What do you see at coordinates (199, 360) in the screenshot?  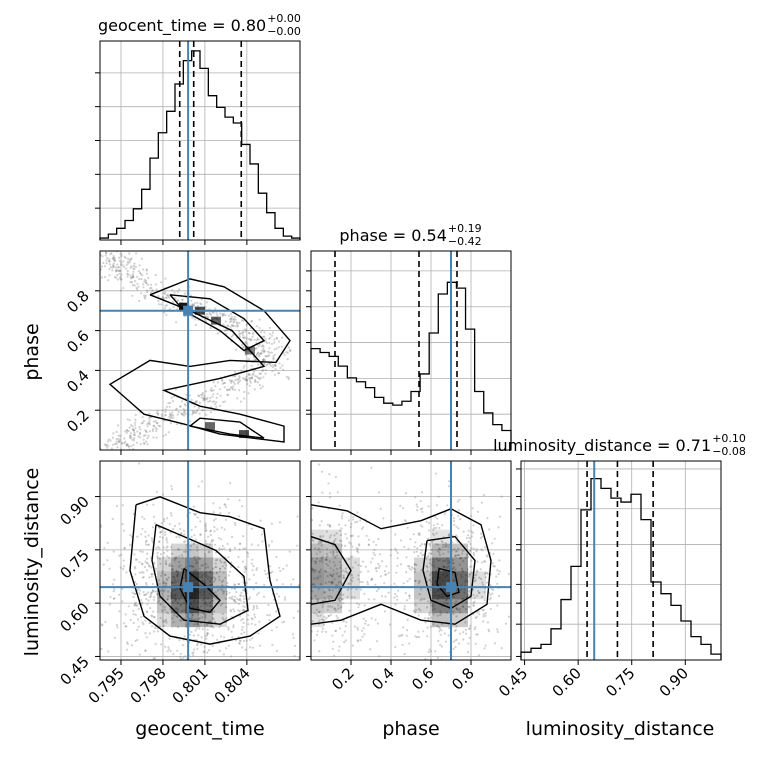 I see `contour-outer` at bounding box center [199, 360].